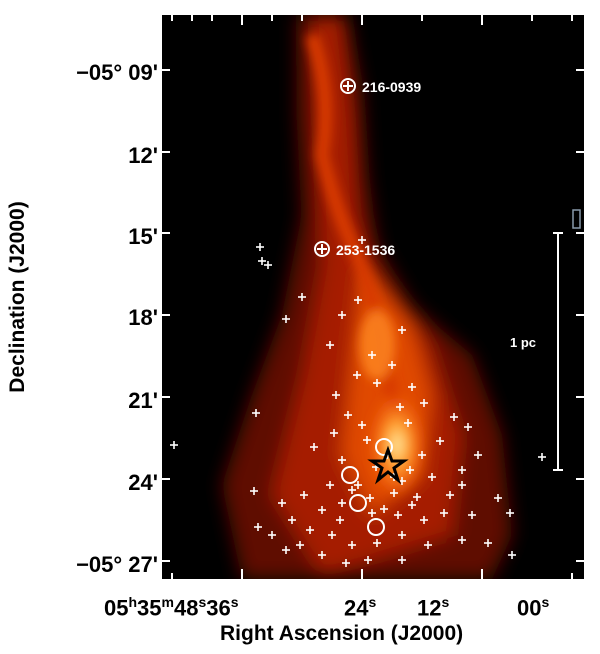 Image resolution: width=600 pixels, height=654 pixels. I want to click on scale-bar, so click(558, 351).